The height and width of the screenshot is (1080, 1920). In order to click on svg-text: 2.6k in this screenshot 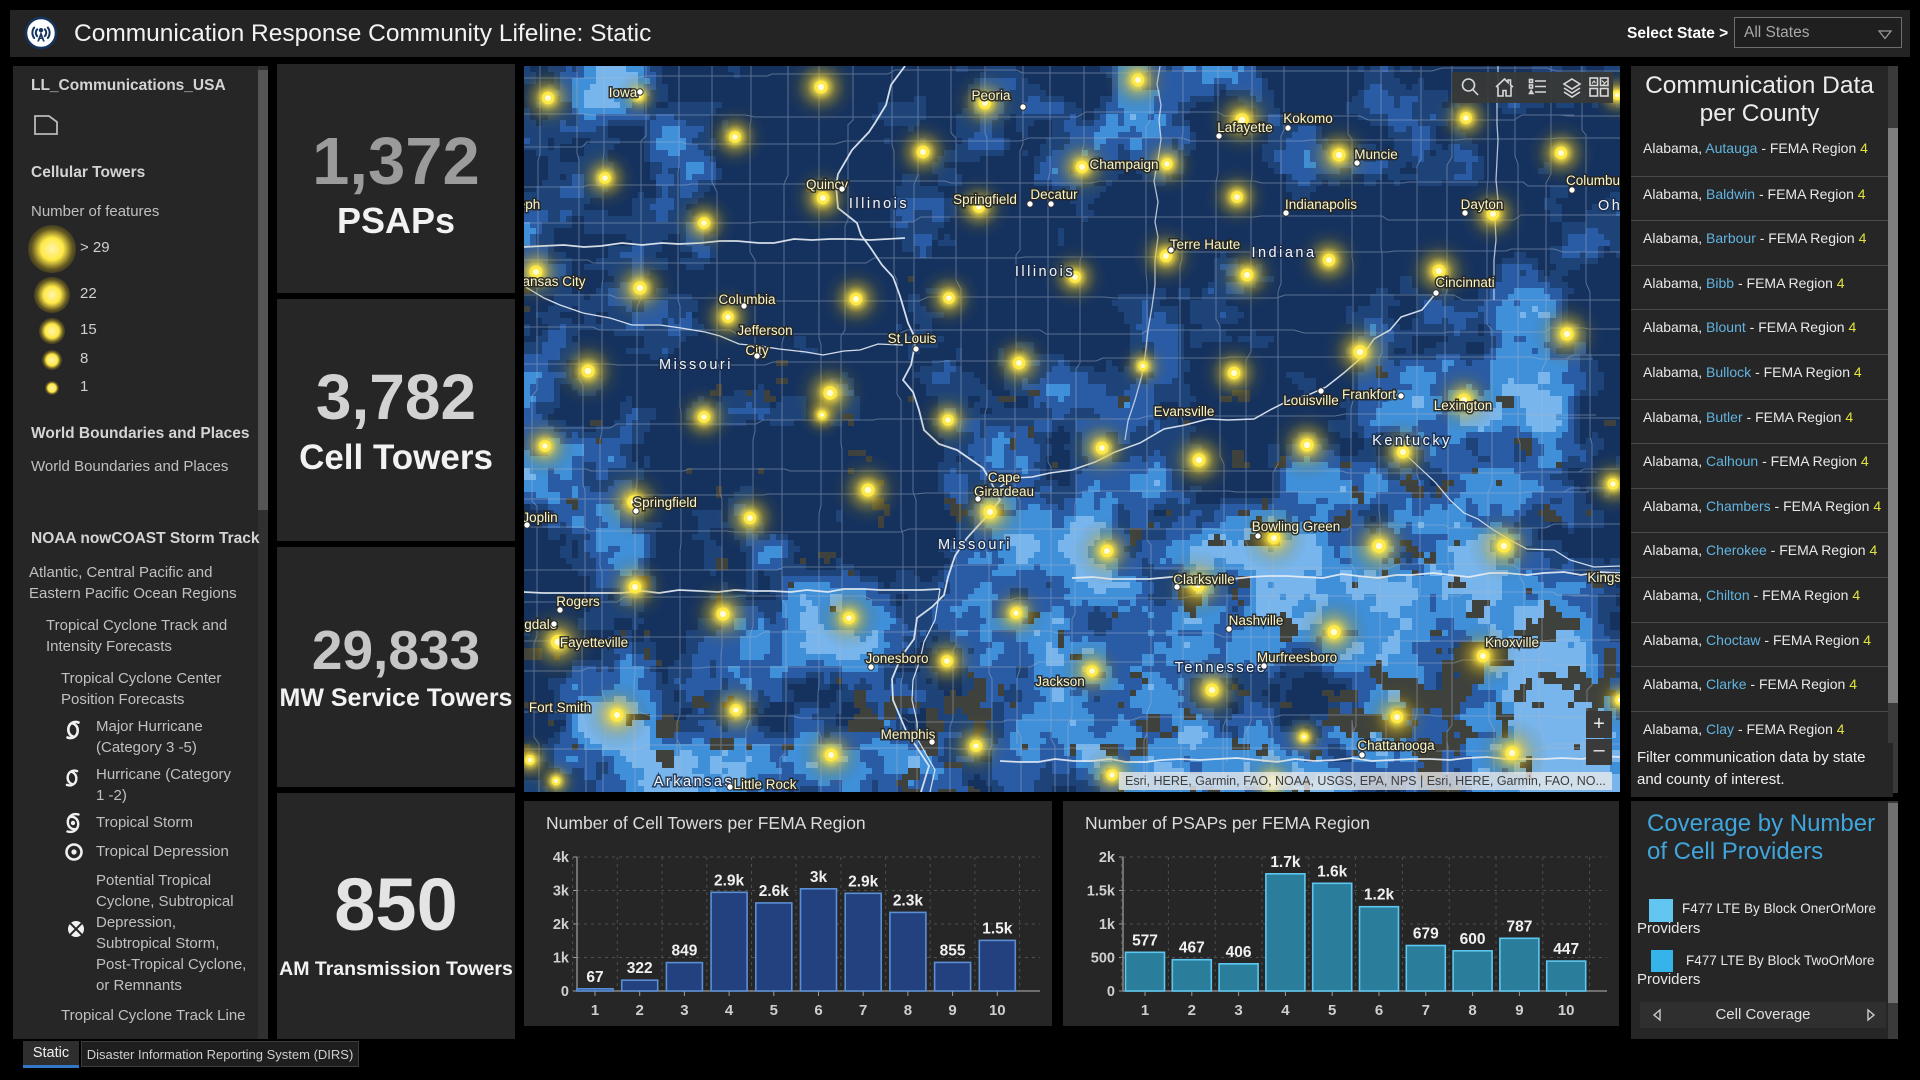, I will do `click(774, 891)`.